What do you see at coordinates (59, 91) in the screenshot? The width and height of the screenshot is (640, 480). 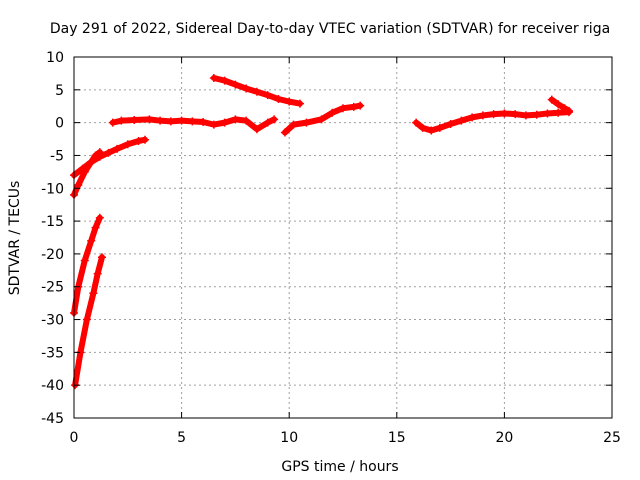 I see `y-tick-label: 5` at bounding box center [59, 91].